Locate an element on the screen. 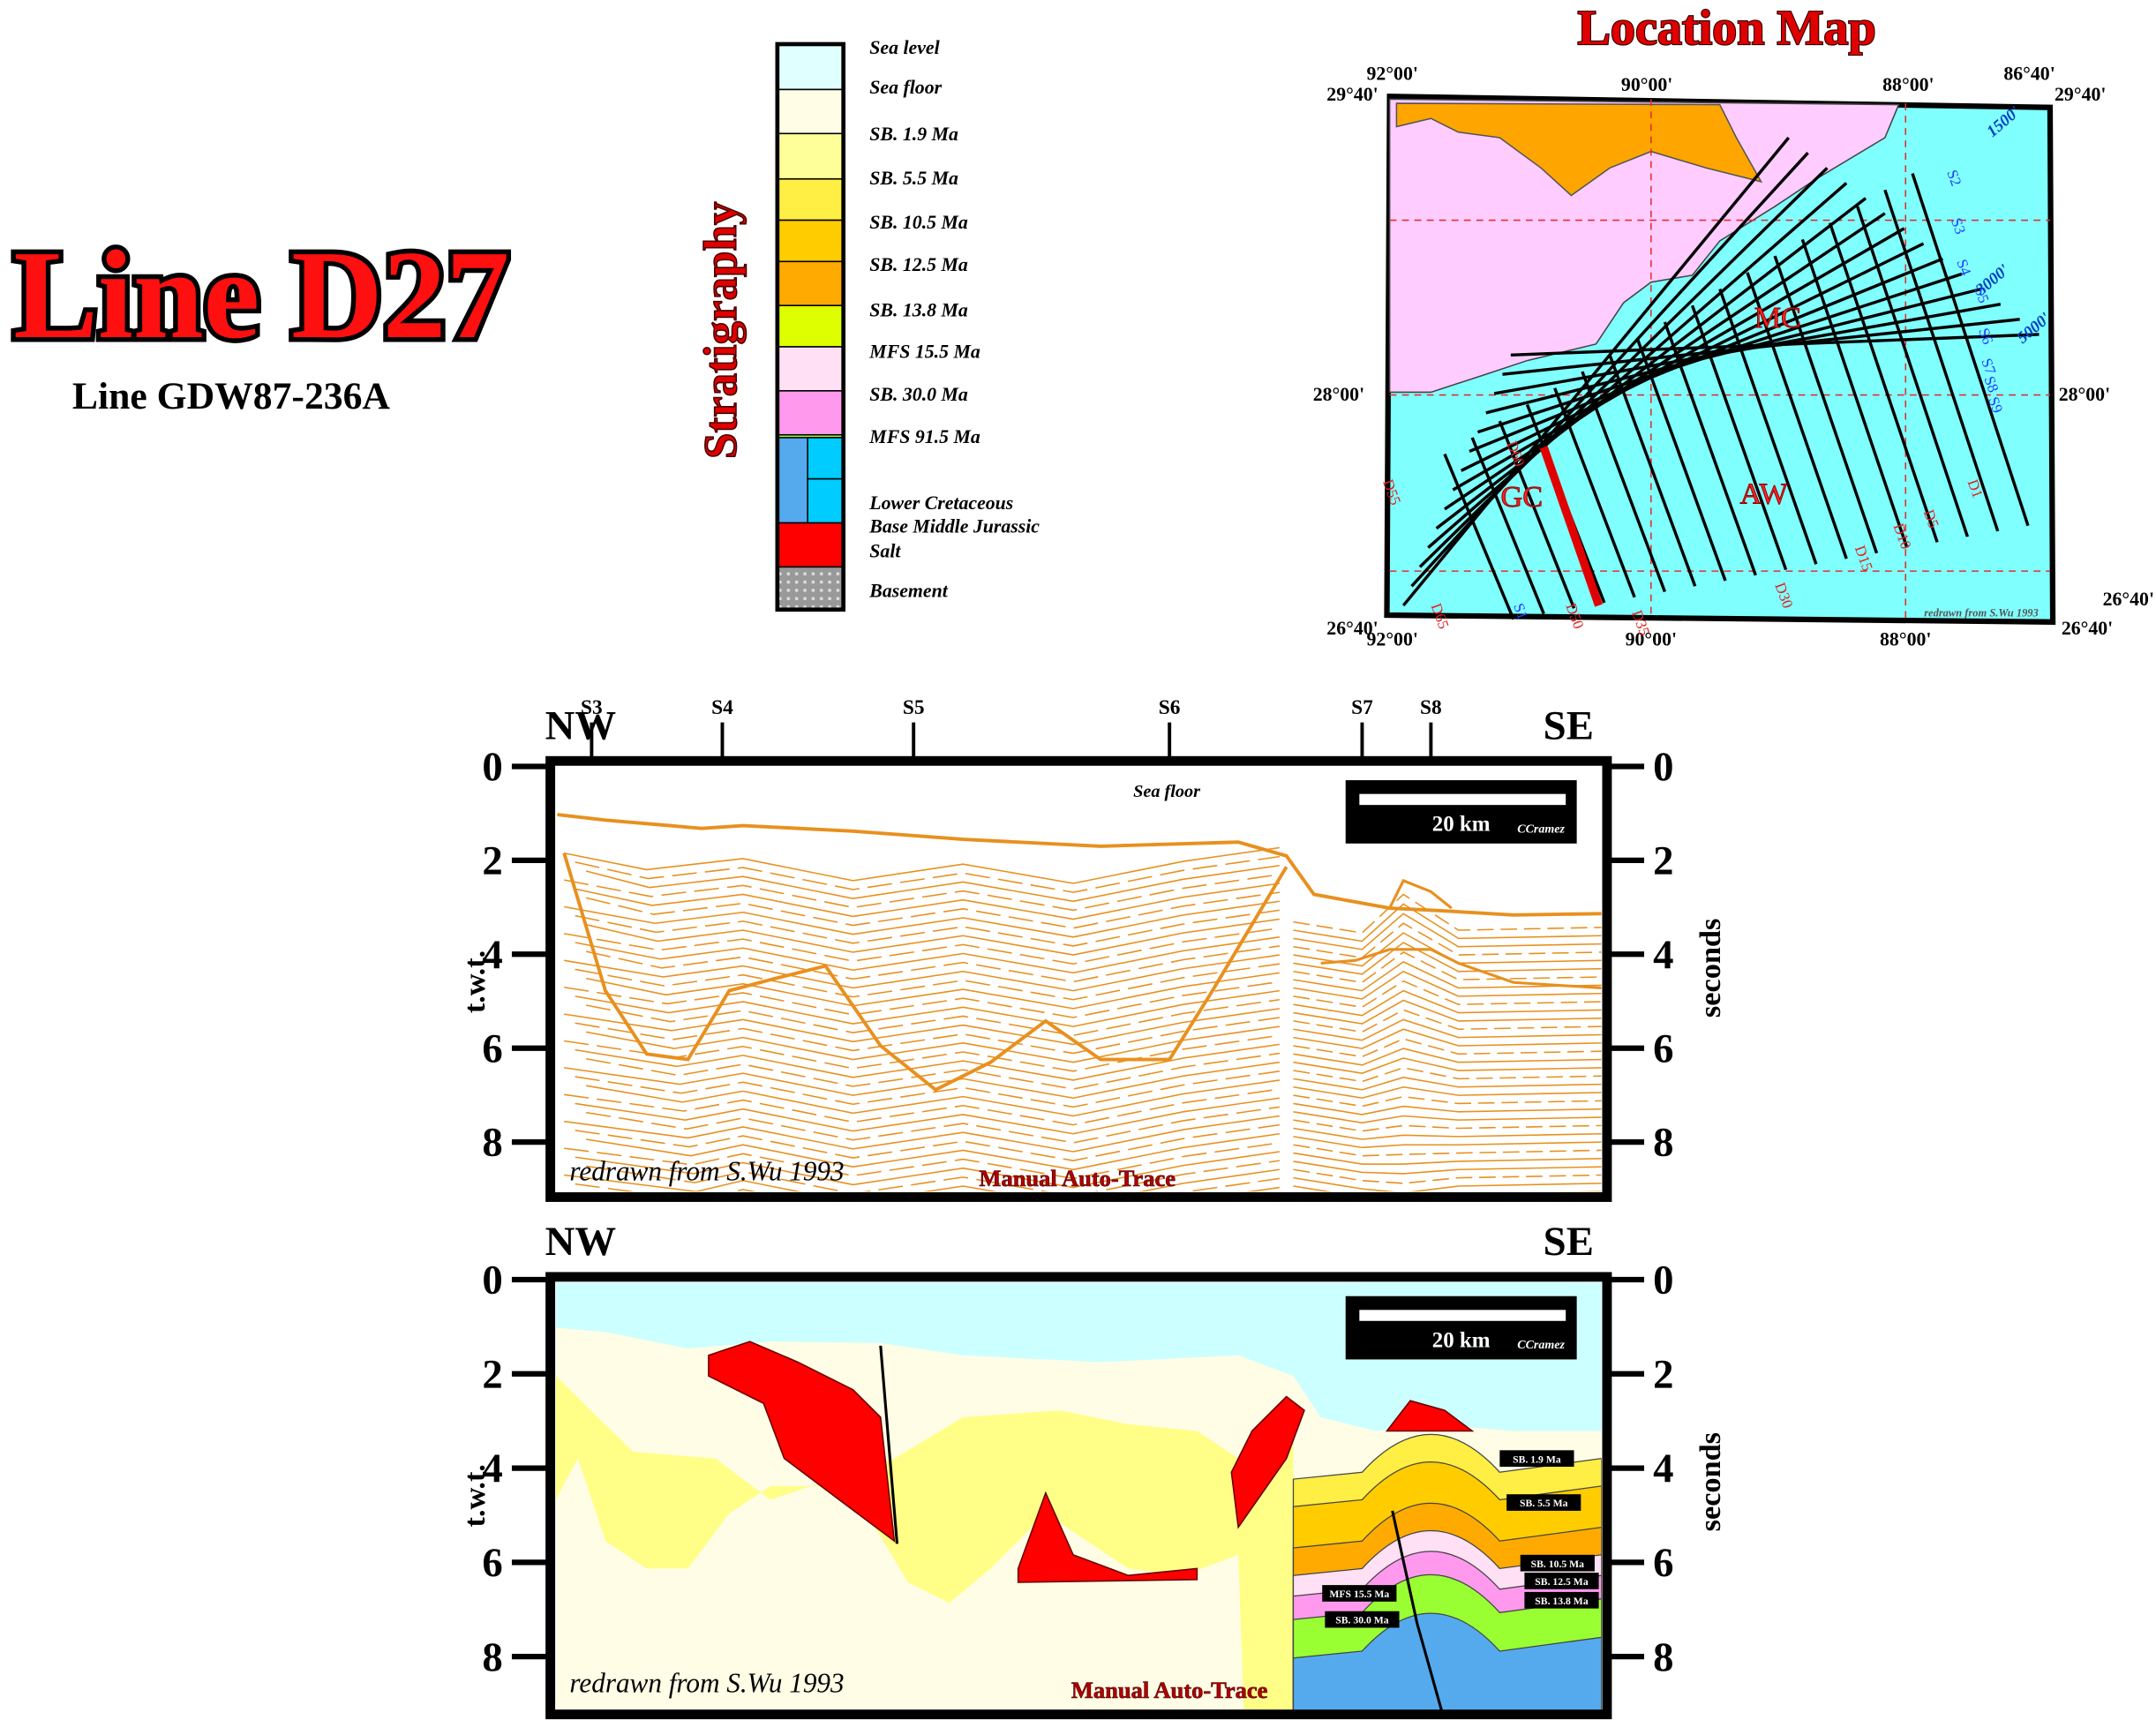  strat-label: Salt is located at coordinates (885, 551).